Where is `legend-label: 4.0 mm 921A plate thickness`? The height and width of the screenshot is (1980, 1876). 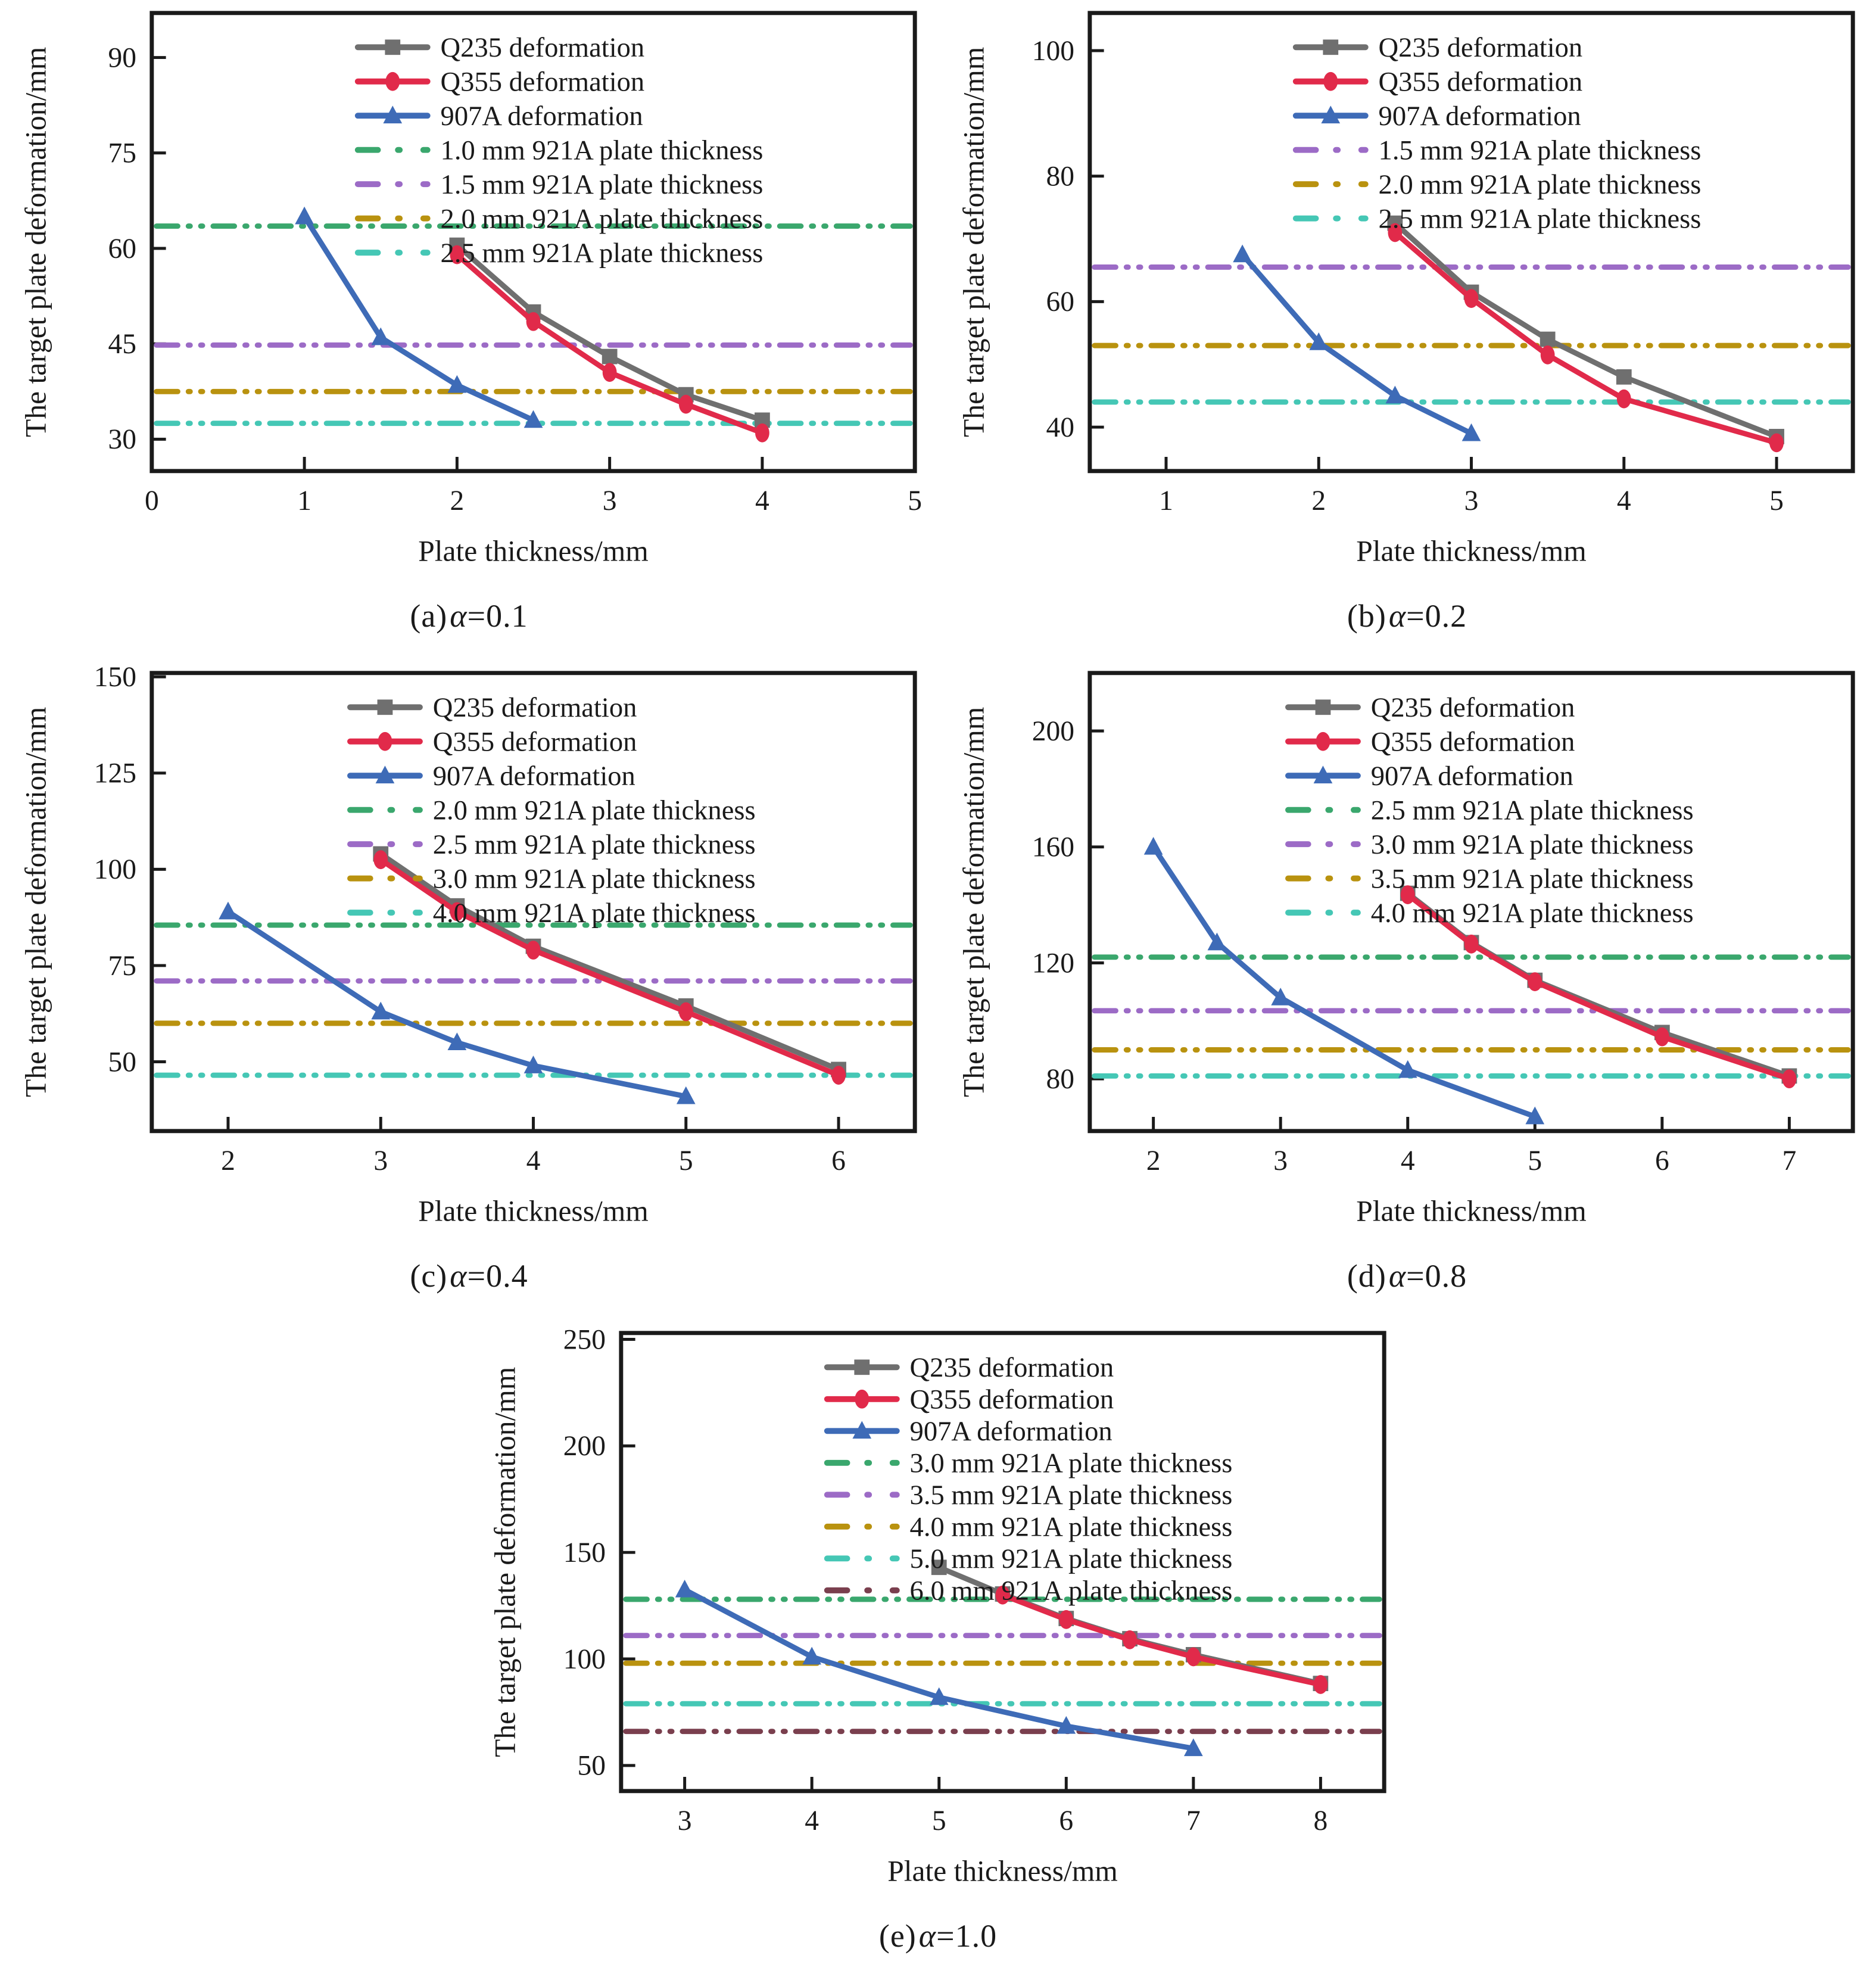
legend-label: 4.0 mm 921A plate thickness is located at coordinates (1070, 1527).